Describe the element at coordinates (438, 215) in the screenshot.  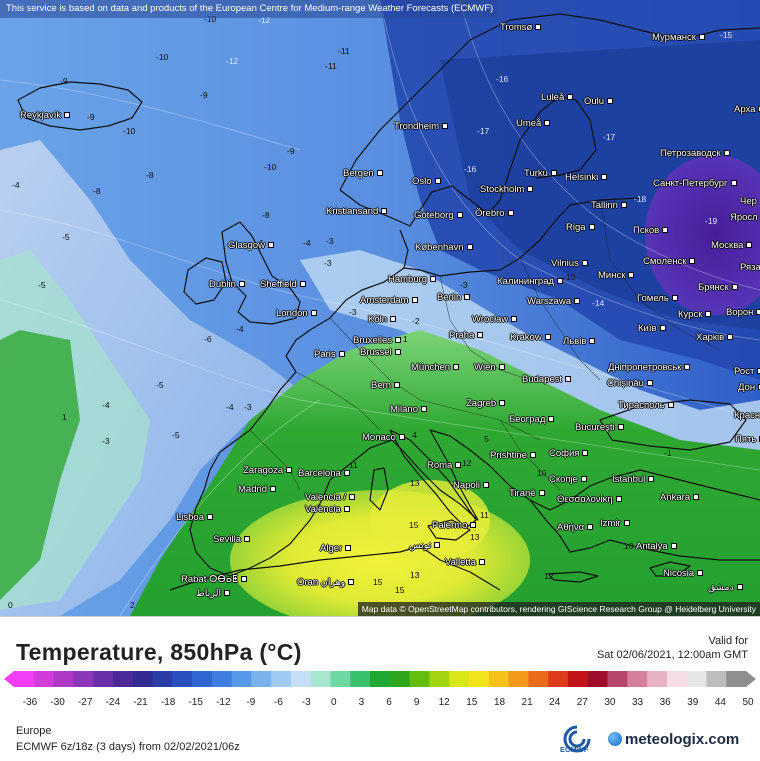
I see `city-label: Göteborg` at that location.